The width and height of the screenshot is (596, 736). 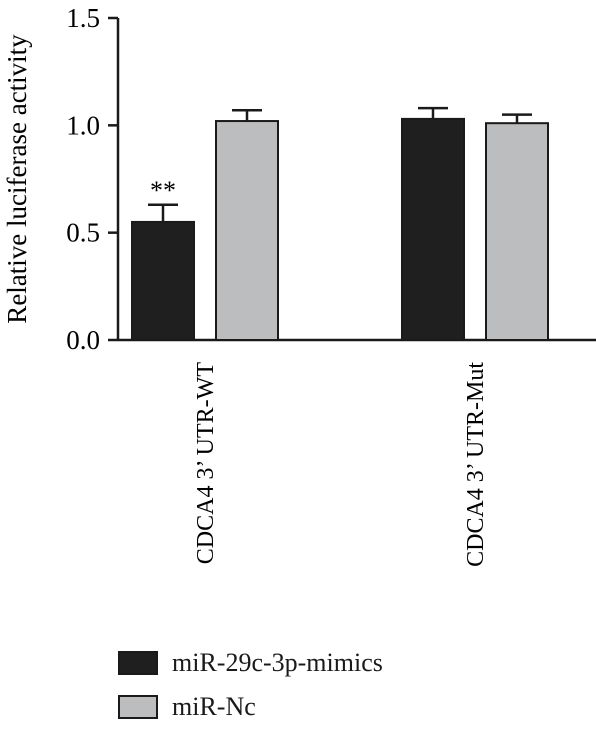 What do you see at coordinates (206, 463) in the screenshot?
I see `x-category-label: CDCA4 3’ UTR-WT` at bounding box center [206, 463].